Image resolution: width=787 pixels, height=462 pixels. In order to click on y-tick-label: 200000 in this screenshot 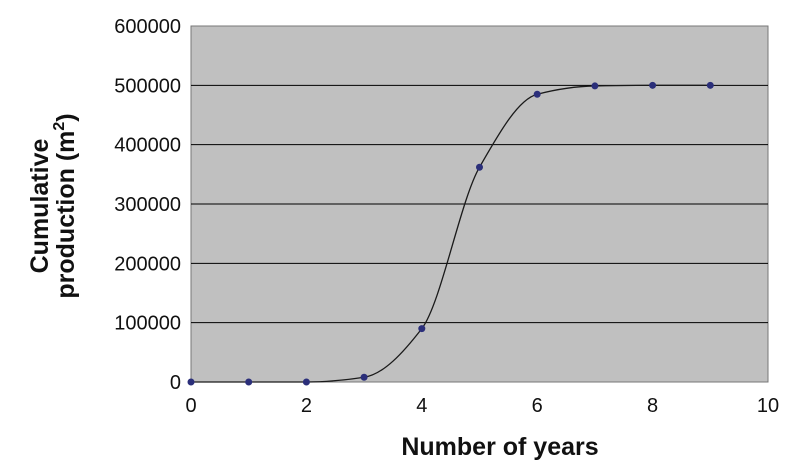, I will do `click(147, 264)`.